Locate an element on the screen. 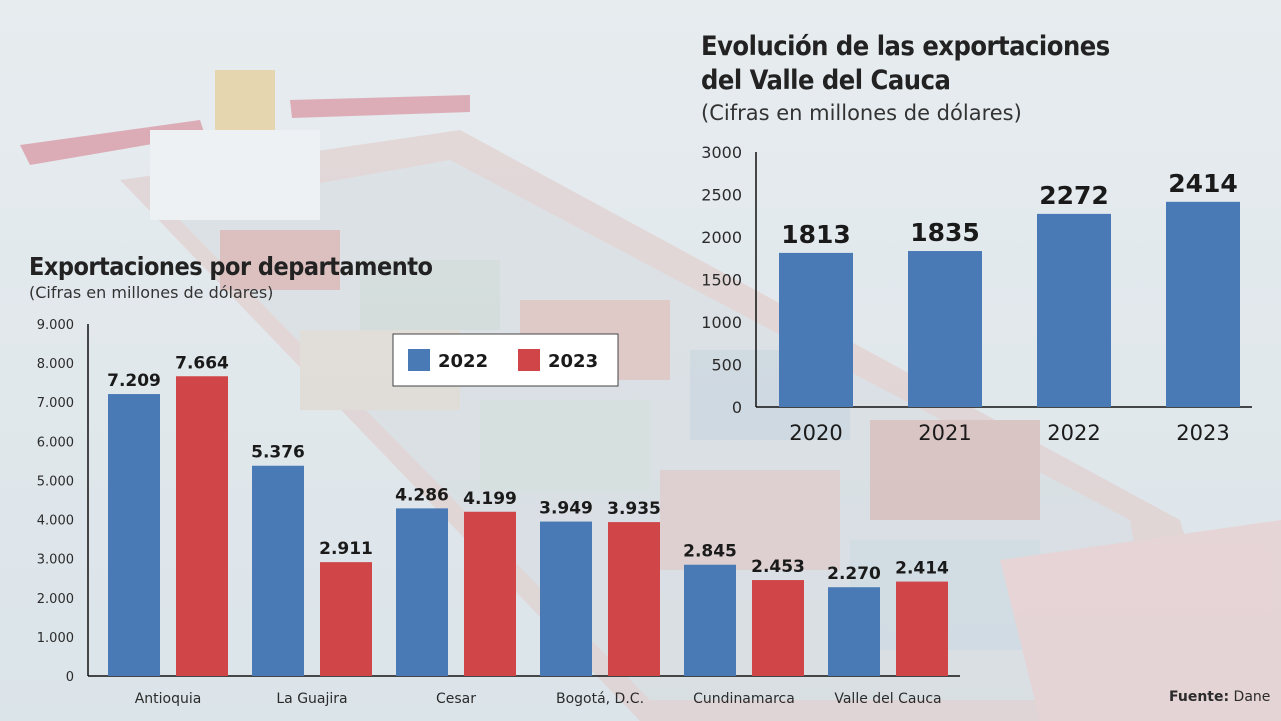  y-tick-label: 1000 is located at coordinates (721, 322).